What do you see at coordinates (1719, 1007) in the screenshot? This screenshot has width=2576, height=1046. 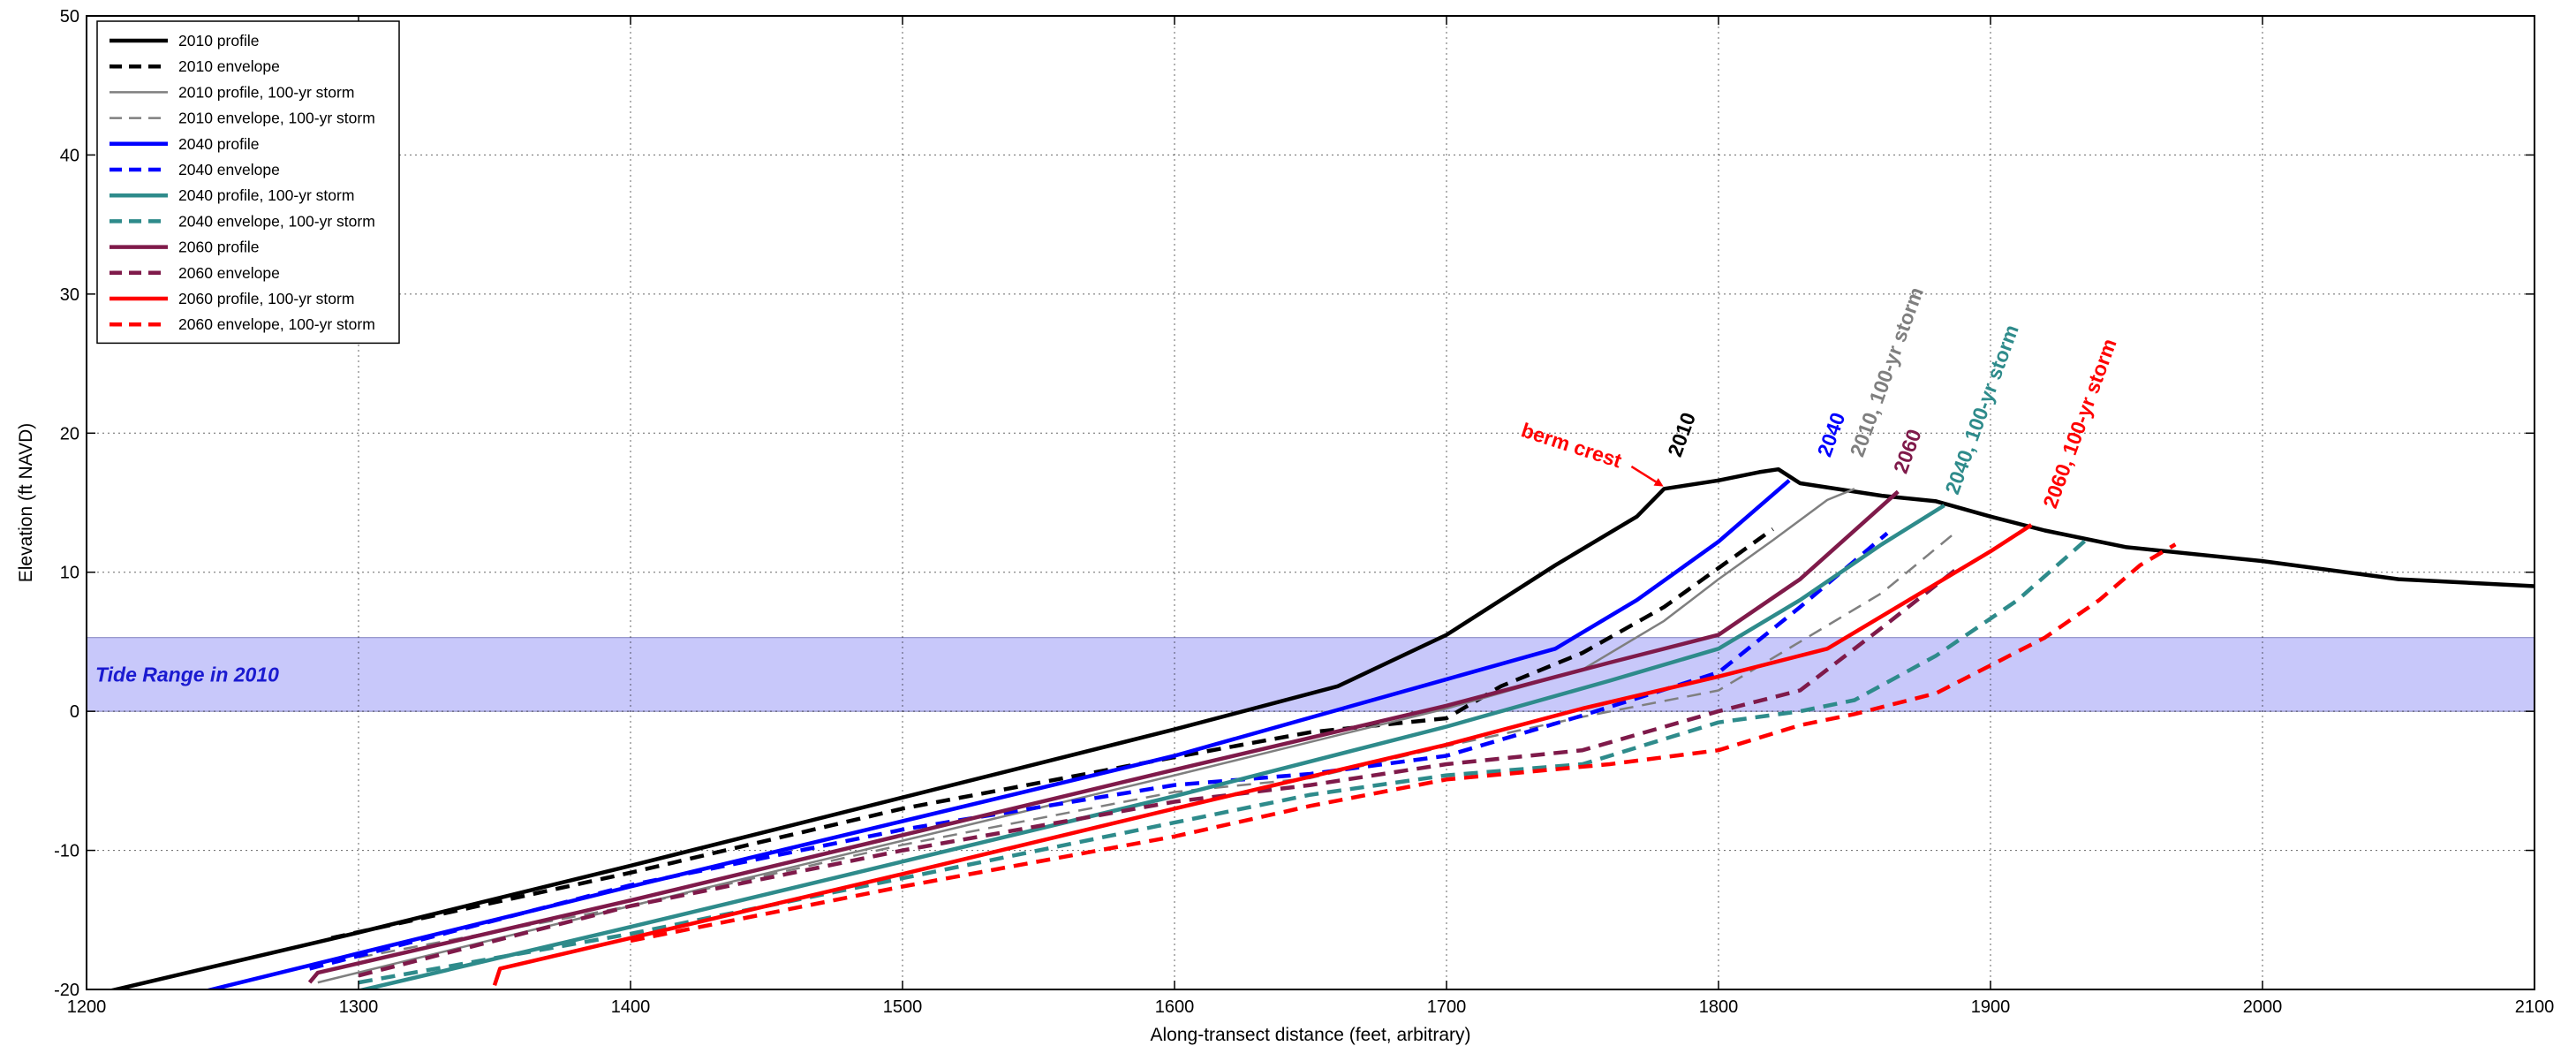 I see `x-tick-label: 1800` at bounding box center [1719, 1007].